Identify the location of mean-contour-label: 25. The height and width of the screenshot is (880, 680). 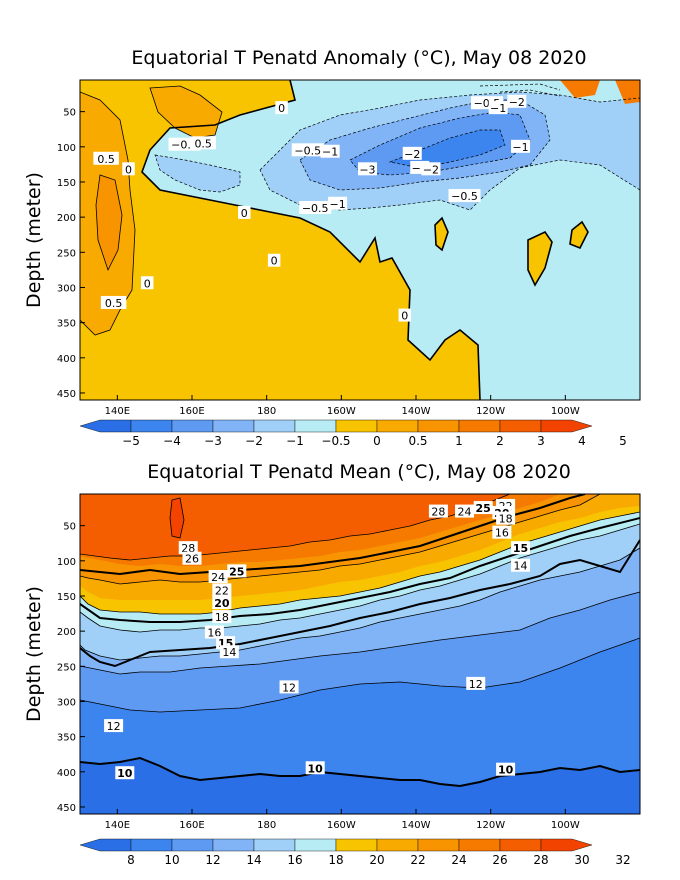
(483, 508).